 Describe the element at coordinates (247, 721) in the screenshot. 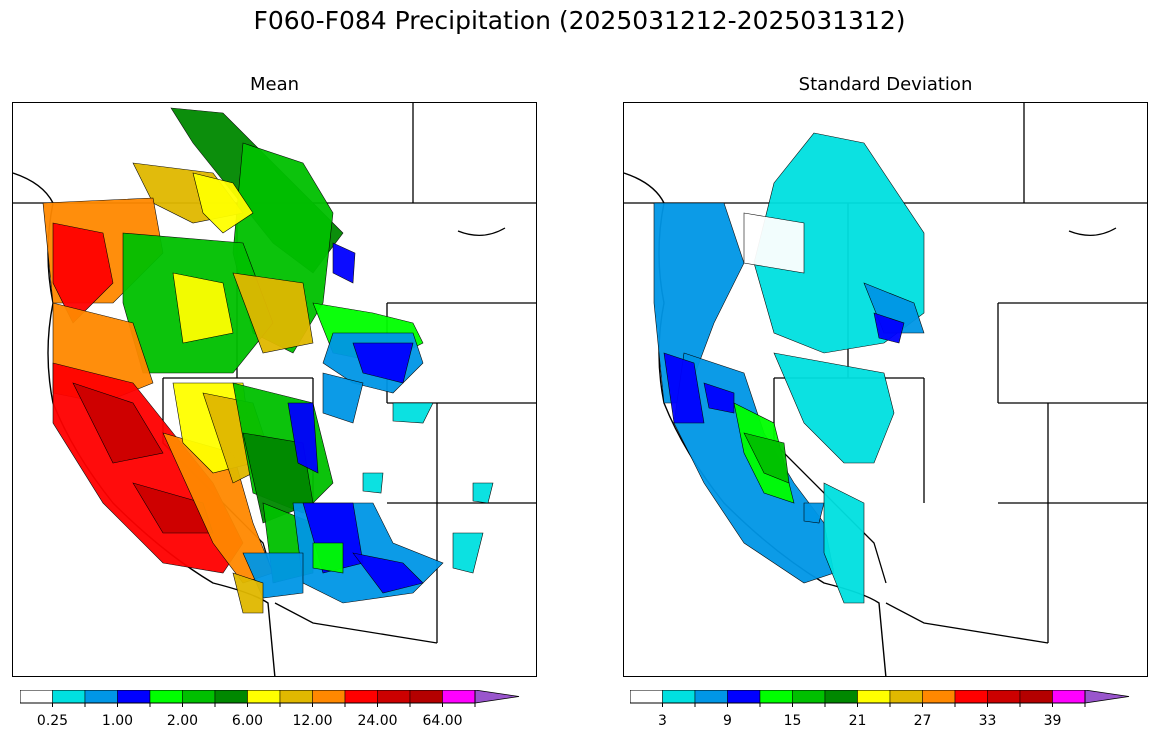

I see `mean-colorbar-tick-label: 6.00` at that location.